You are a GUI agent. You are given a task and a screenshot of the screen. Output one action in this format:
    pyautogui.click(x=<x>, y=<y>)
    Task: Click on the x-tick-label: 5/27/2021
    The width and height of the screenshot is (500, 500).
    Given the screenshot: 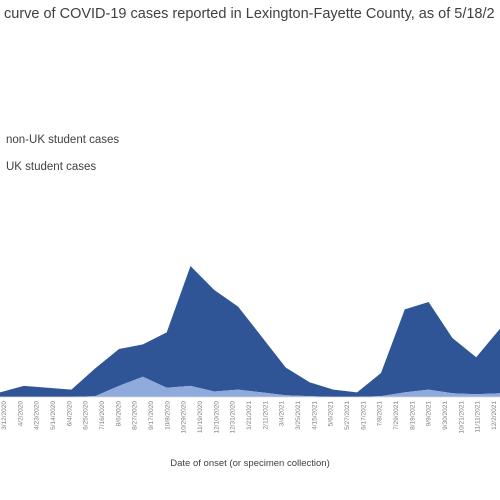 What is the action you would take?
    pyautogui.click(x=347, y=415)
    